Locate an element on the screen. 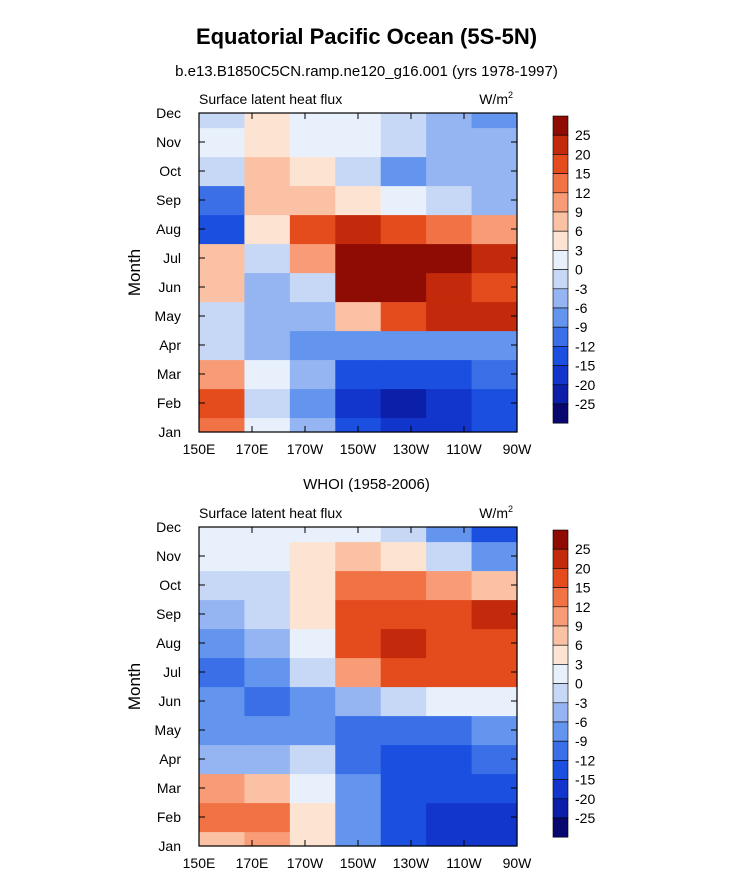 This screenshot has width=733, height=882. y-axis-label: Month is located at coordinates (134, 686).